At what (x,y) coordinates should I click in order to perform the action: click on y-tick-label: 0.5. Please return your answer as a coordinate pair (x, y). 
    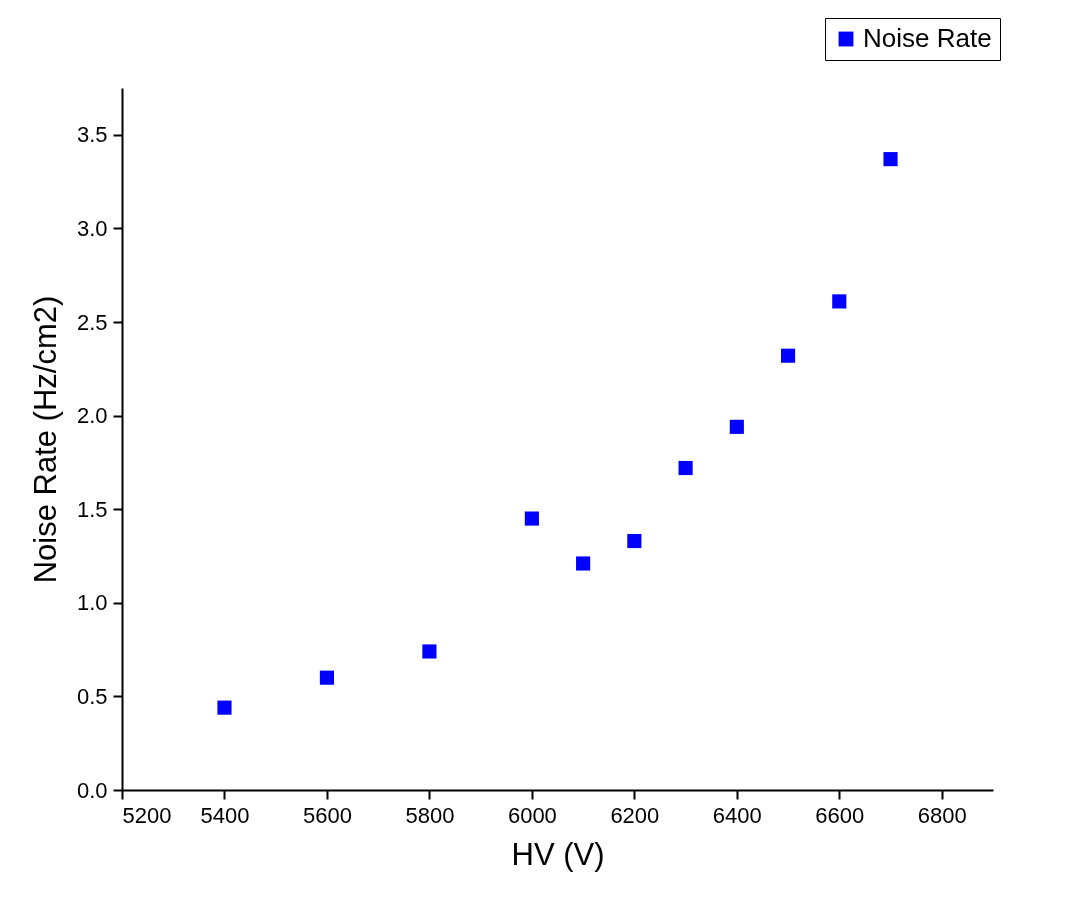
    Looking at the image, I should click on (92, 696).